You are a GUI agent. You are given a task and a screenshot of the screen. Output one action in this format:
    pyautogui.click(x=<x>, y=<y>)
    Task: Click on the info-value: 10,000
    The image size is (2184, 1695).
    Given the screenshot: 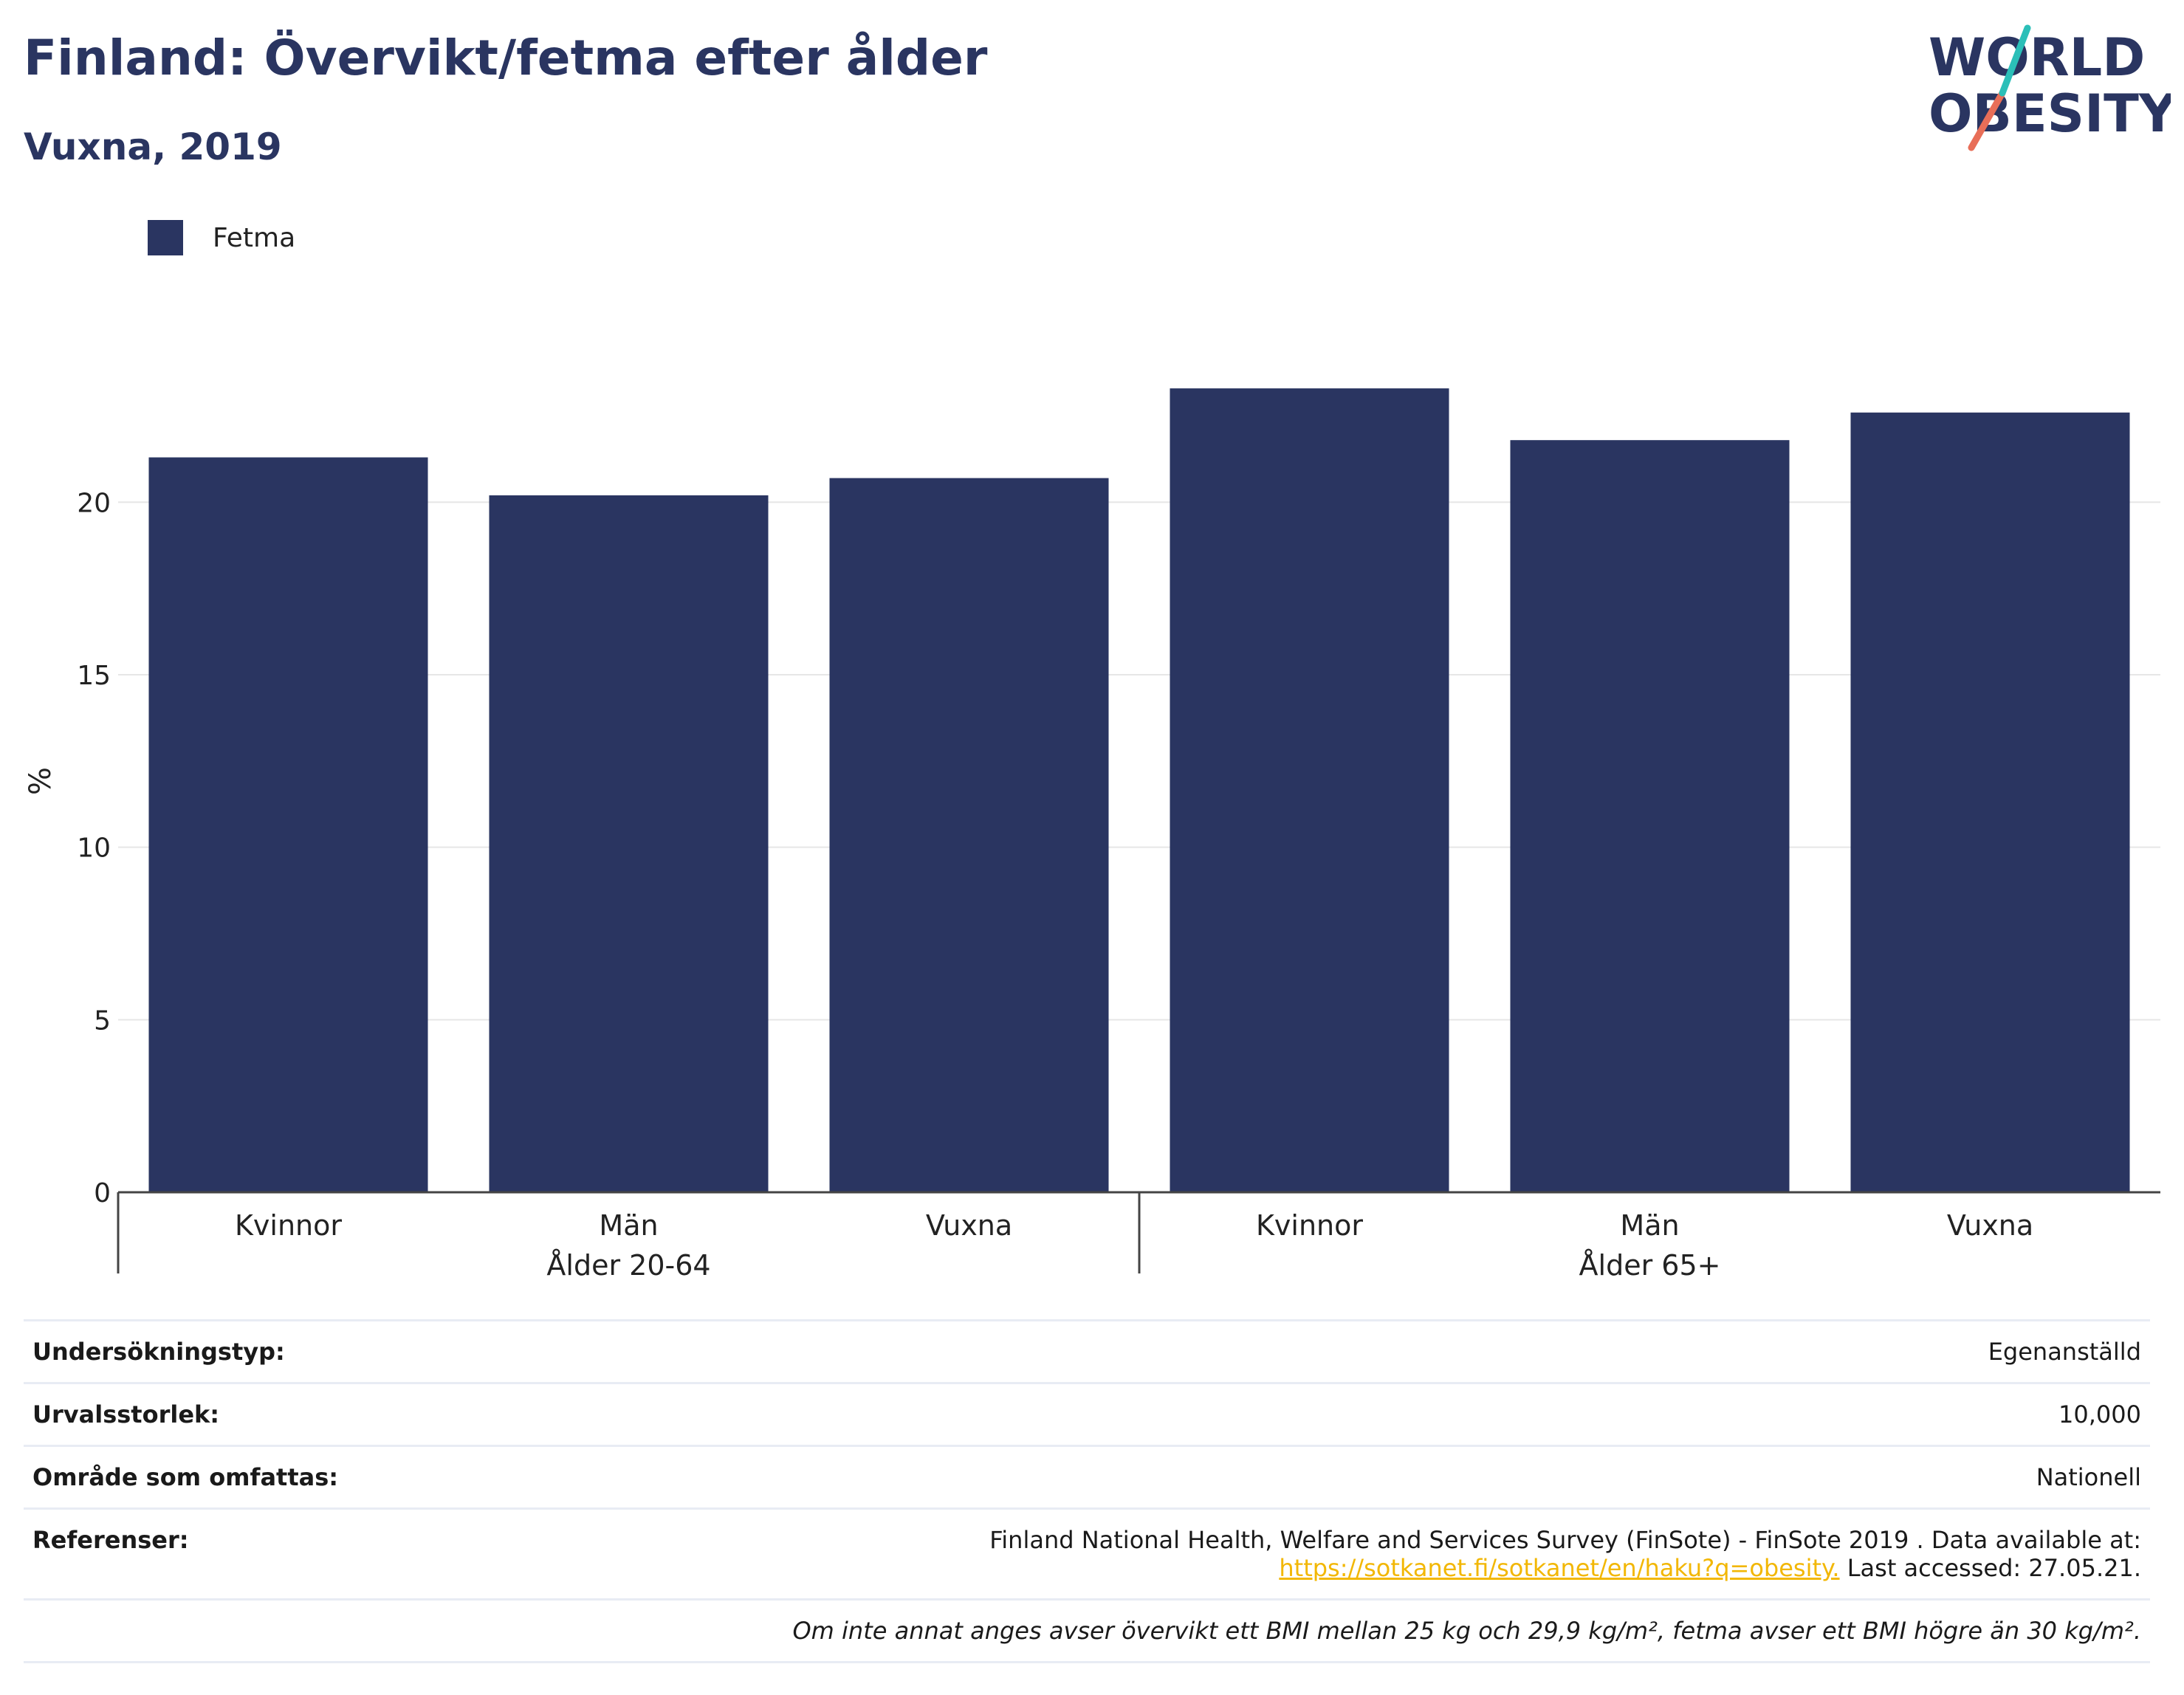 What is the action you would take?
    pyautogui.click(x=1317, y=1415)
    